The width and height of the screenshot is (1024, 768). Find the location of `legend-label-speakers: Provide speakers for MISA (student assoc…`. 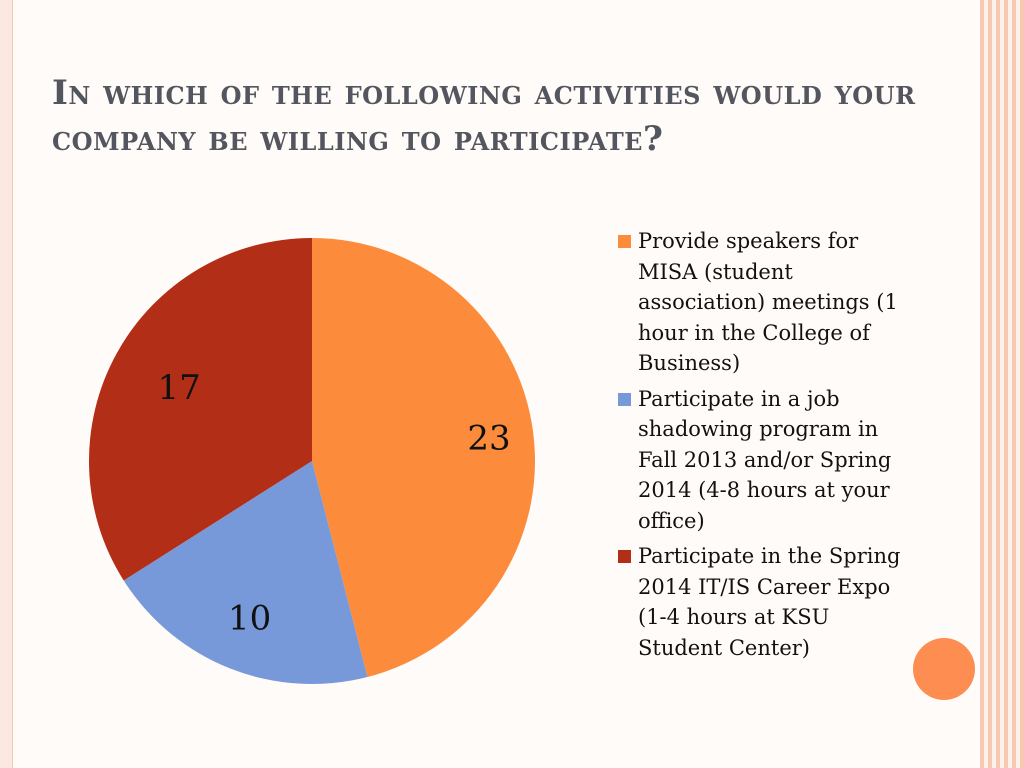

legend-label-speakers: Provide speakers for MISA (student assoc… is located at coordinates (768, 302).